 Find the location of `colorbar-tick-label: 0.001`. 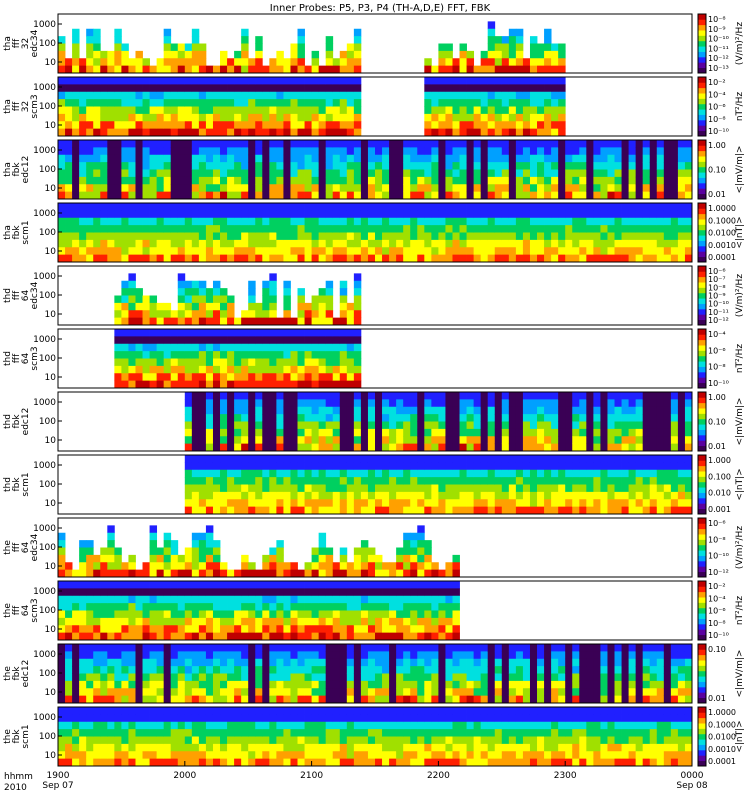

colorbar-tick-label: 0.001 is located at coordinates (719, 509).